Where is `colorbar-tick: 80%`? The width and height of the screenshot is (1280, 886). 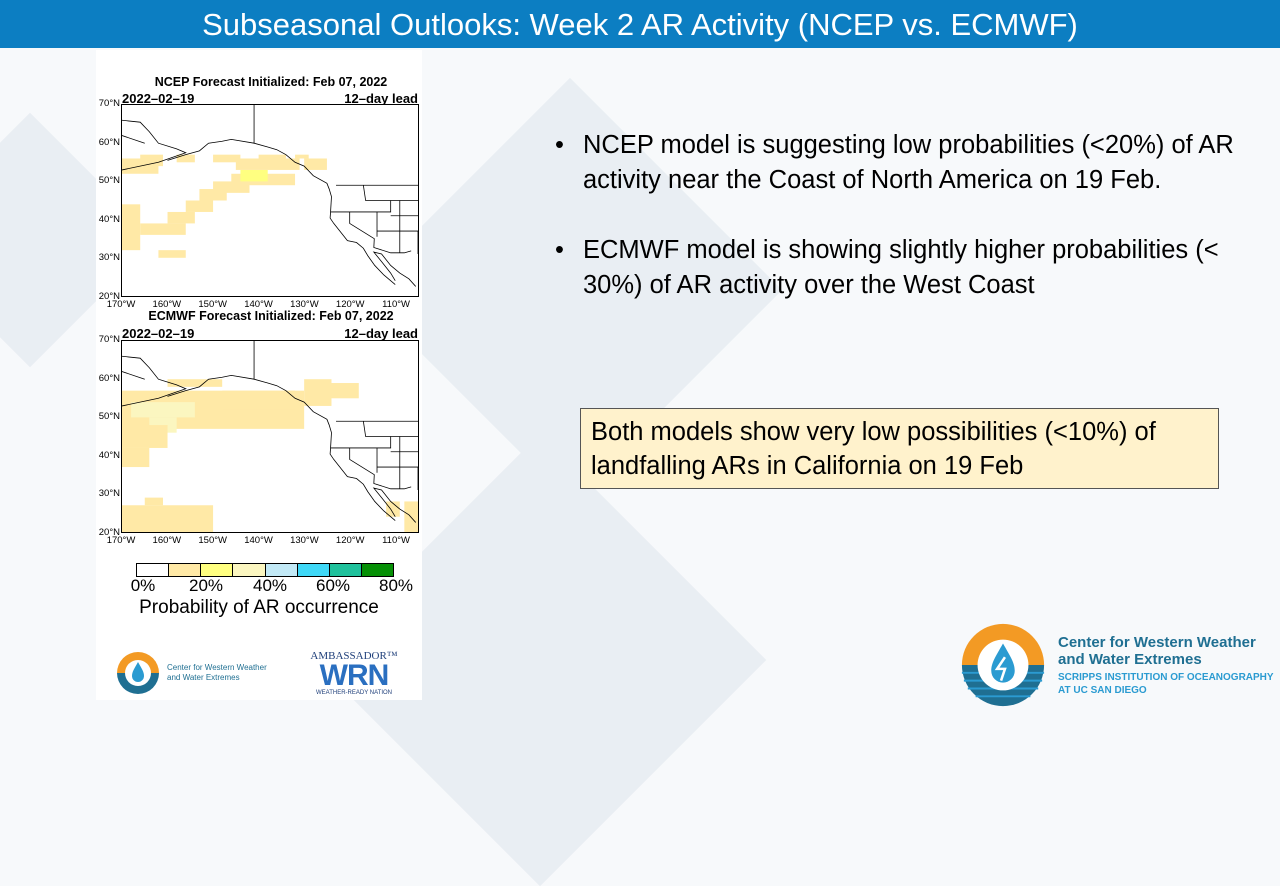
colorbar-tick: 80% is located at coordinates (396, 585).